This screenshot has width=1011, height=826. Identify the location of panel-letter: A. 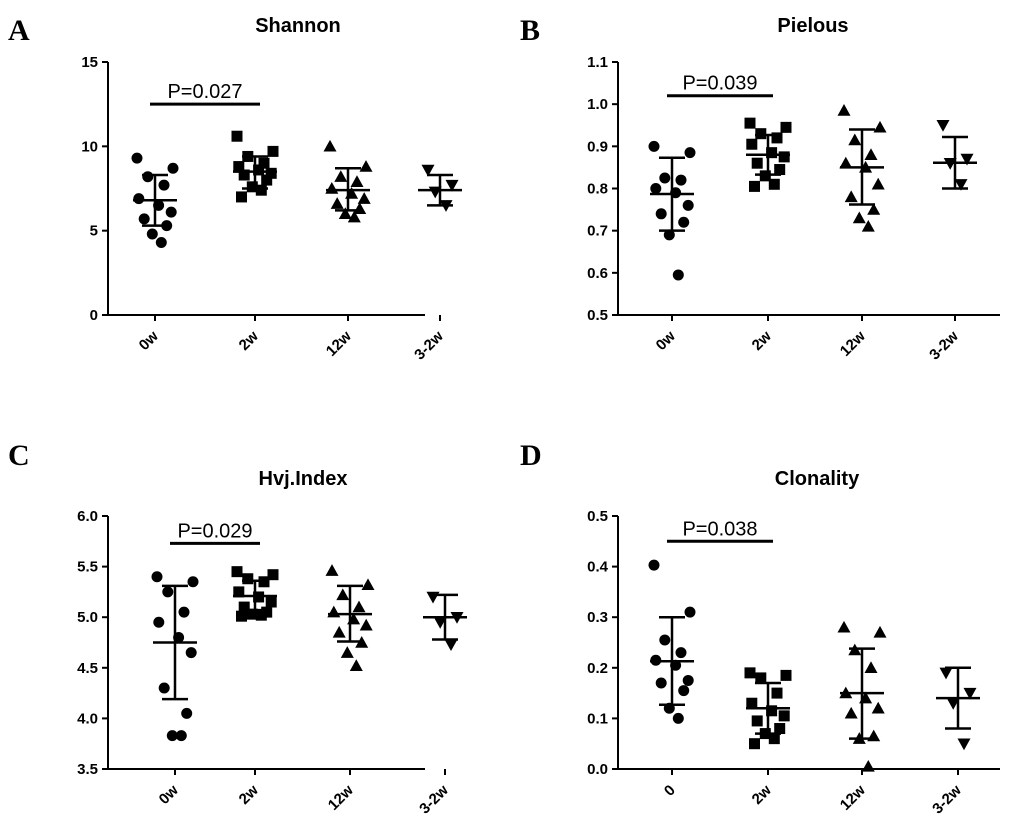
(19, 30).